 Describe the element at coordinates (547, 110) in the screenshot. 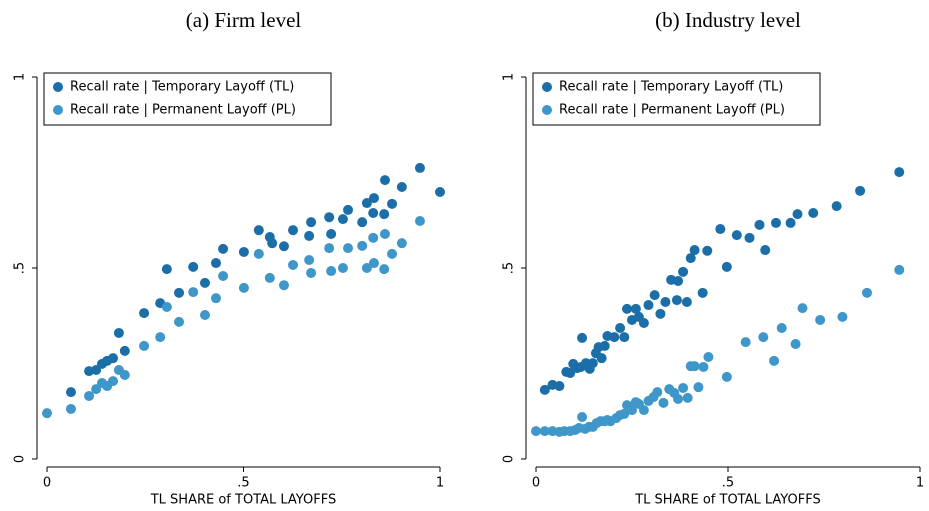

I see `legend-marker` at that location.